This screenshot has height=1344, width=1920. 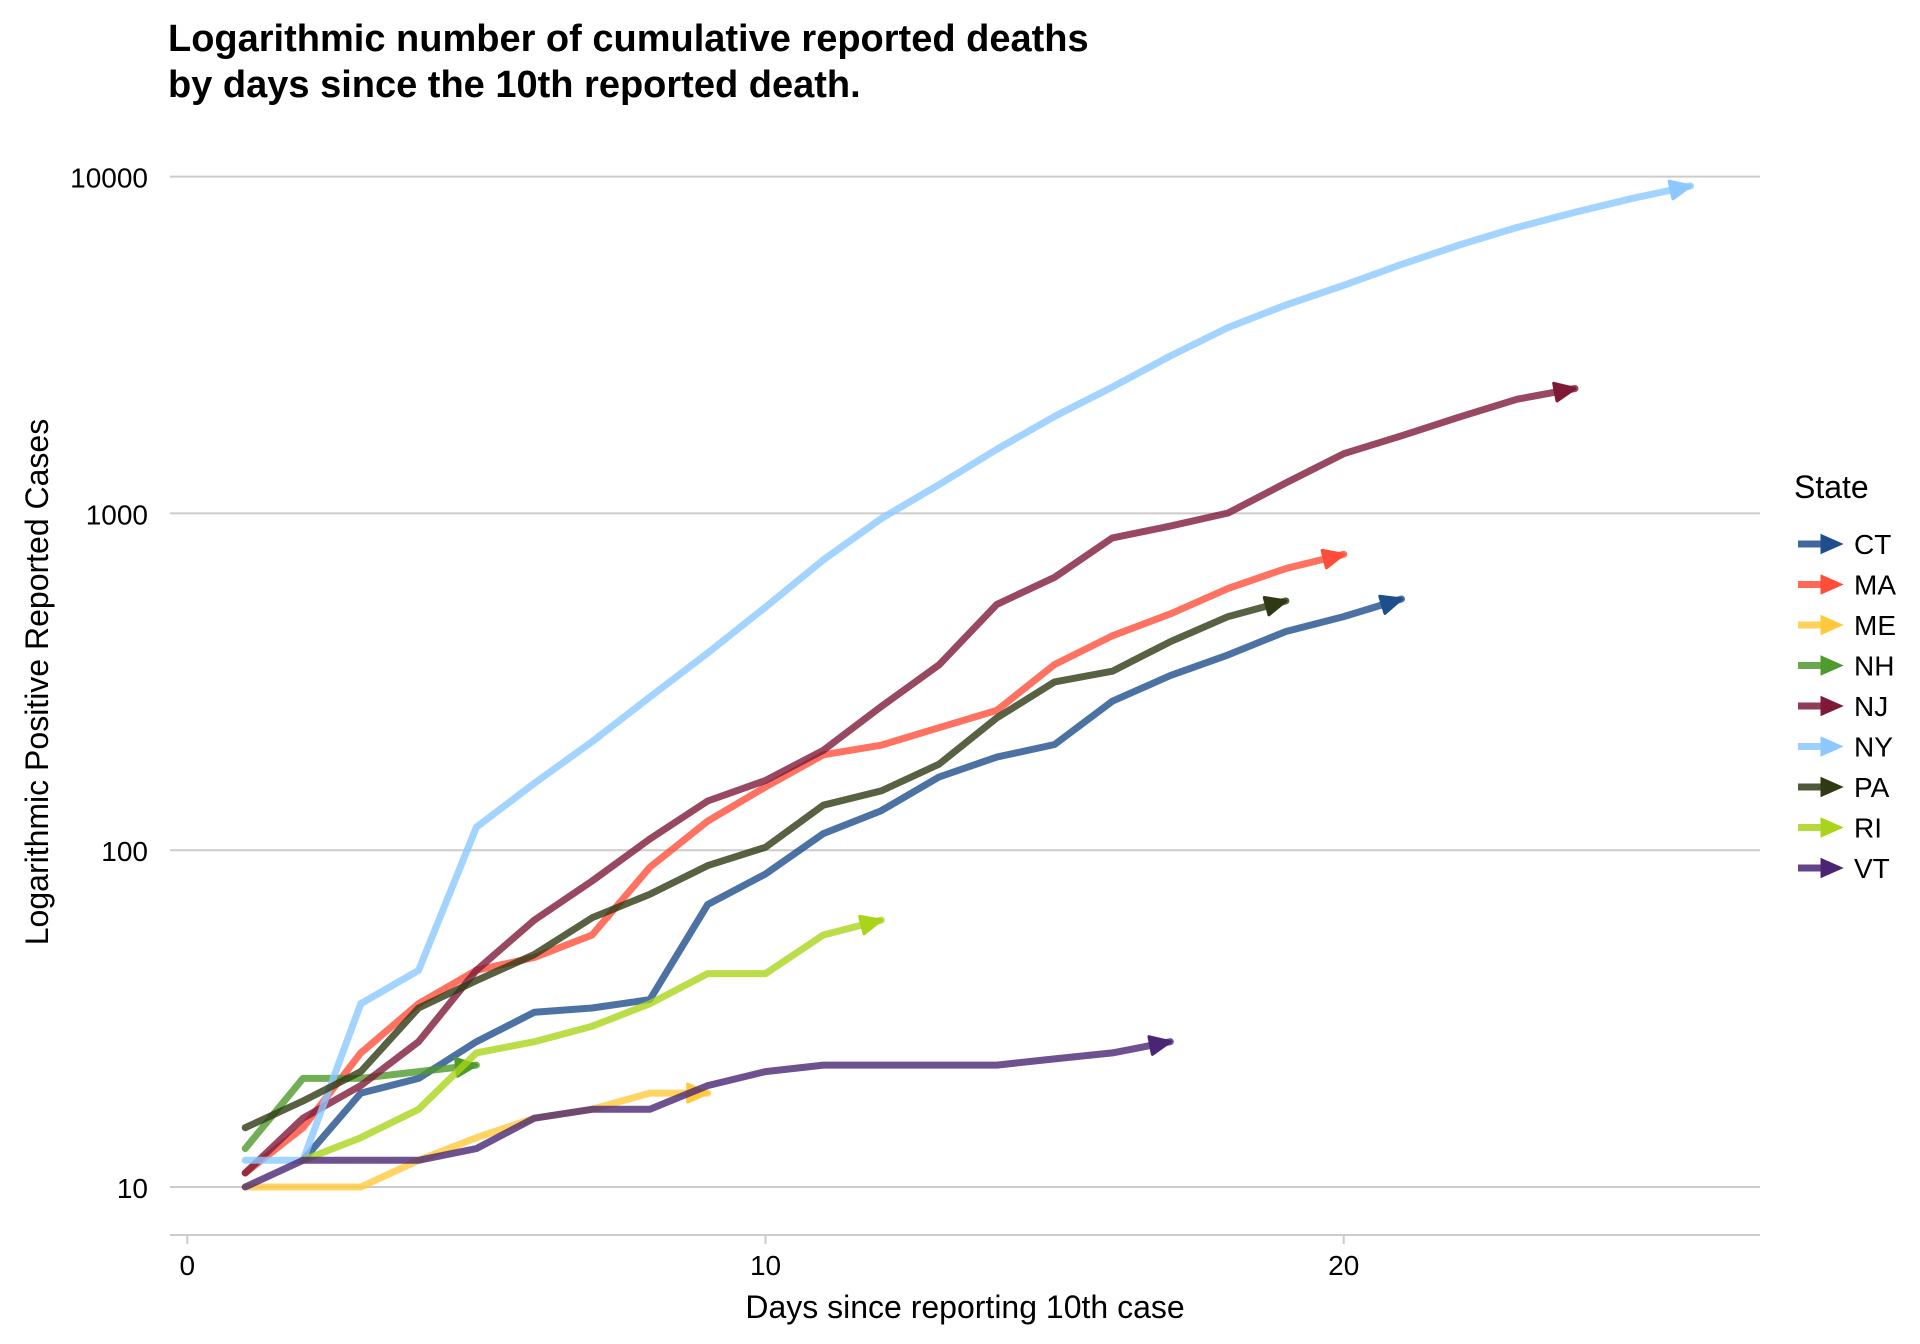 I want to click on legend-arrow-pa, so click(x=1832, y=787).